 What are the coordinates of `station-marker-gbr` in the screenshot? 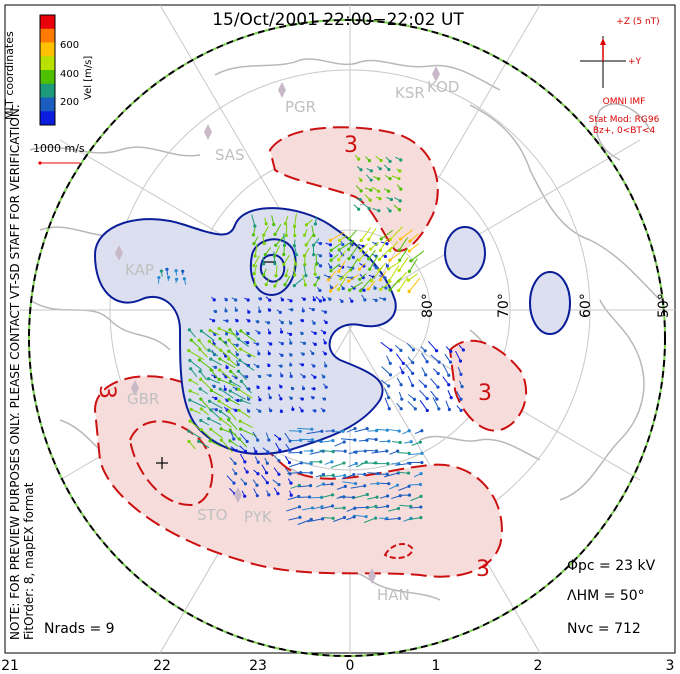 It's located at (135, 388).